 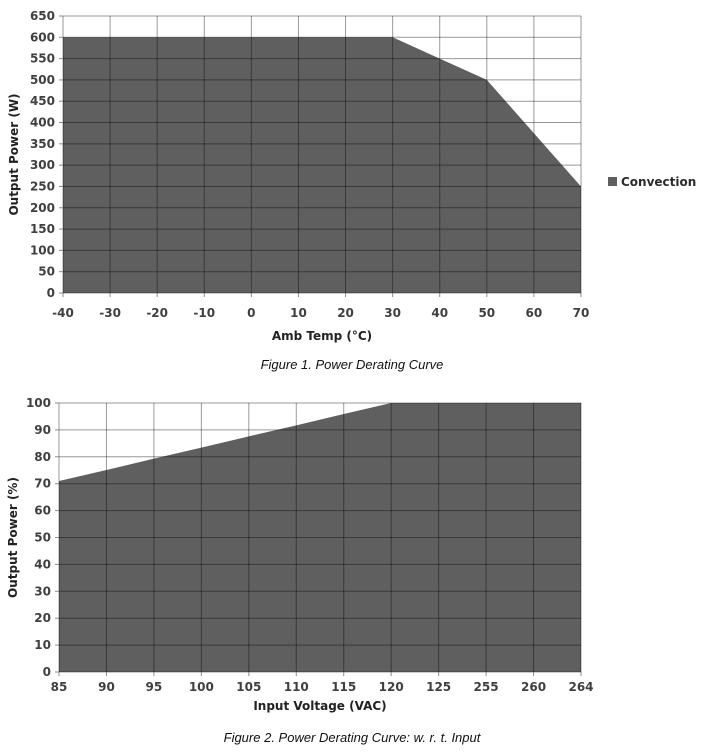 I want to click on figure1-caption: Figure 1. Power Derating Curve, so click(x=352, y=364).